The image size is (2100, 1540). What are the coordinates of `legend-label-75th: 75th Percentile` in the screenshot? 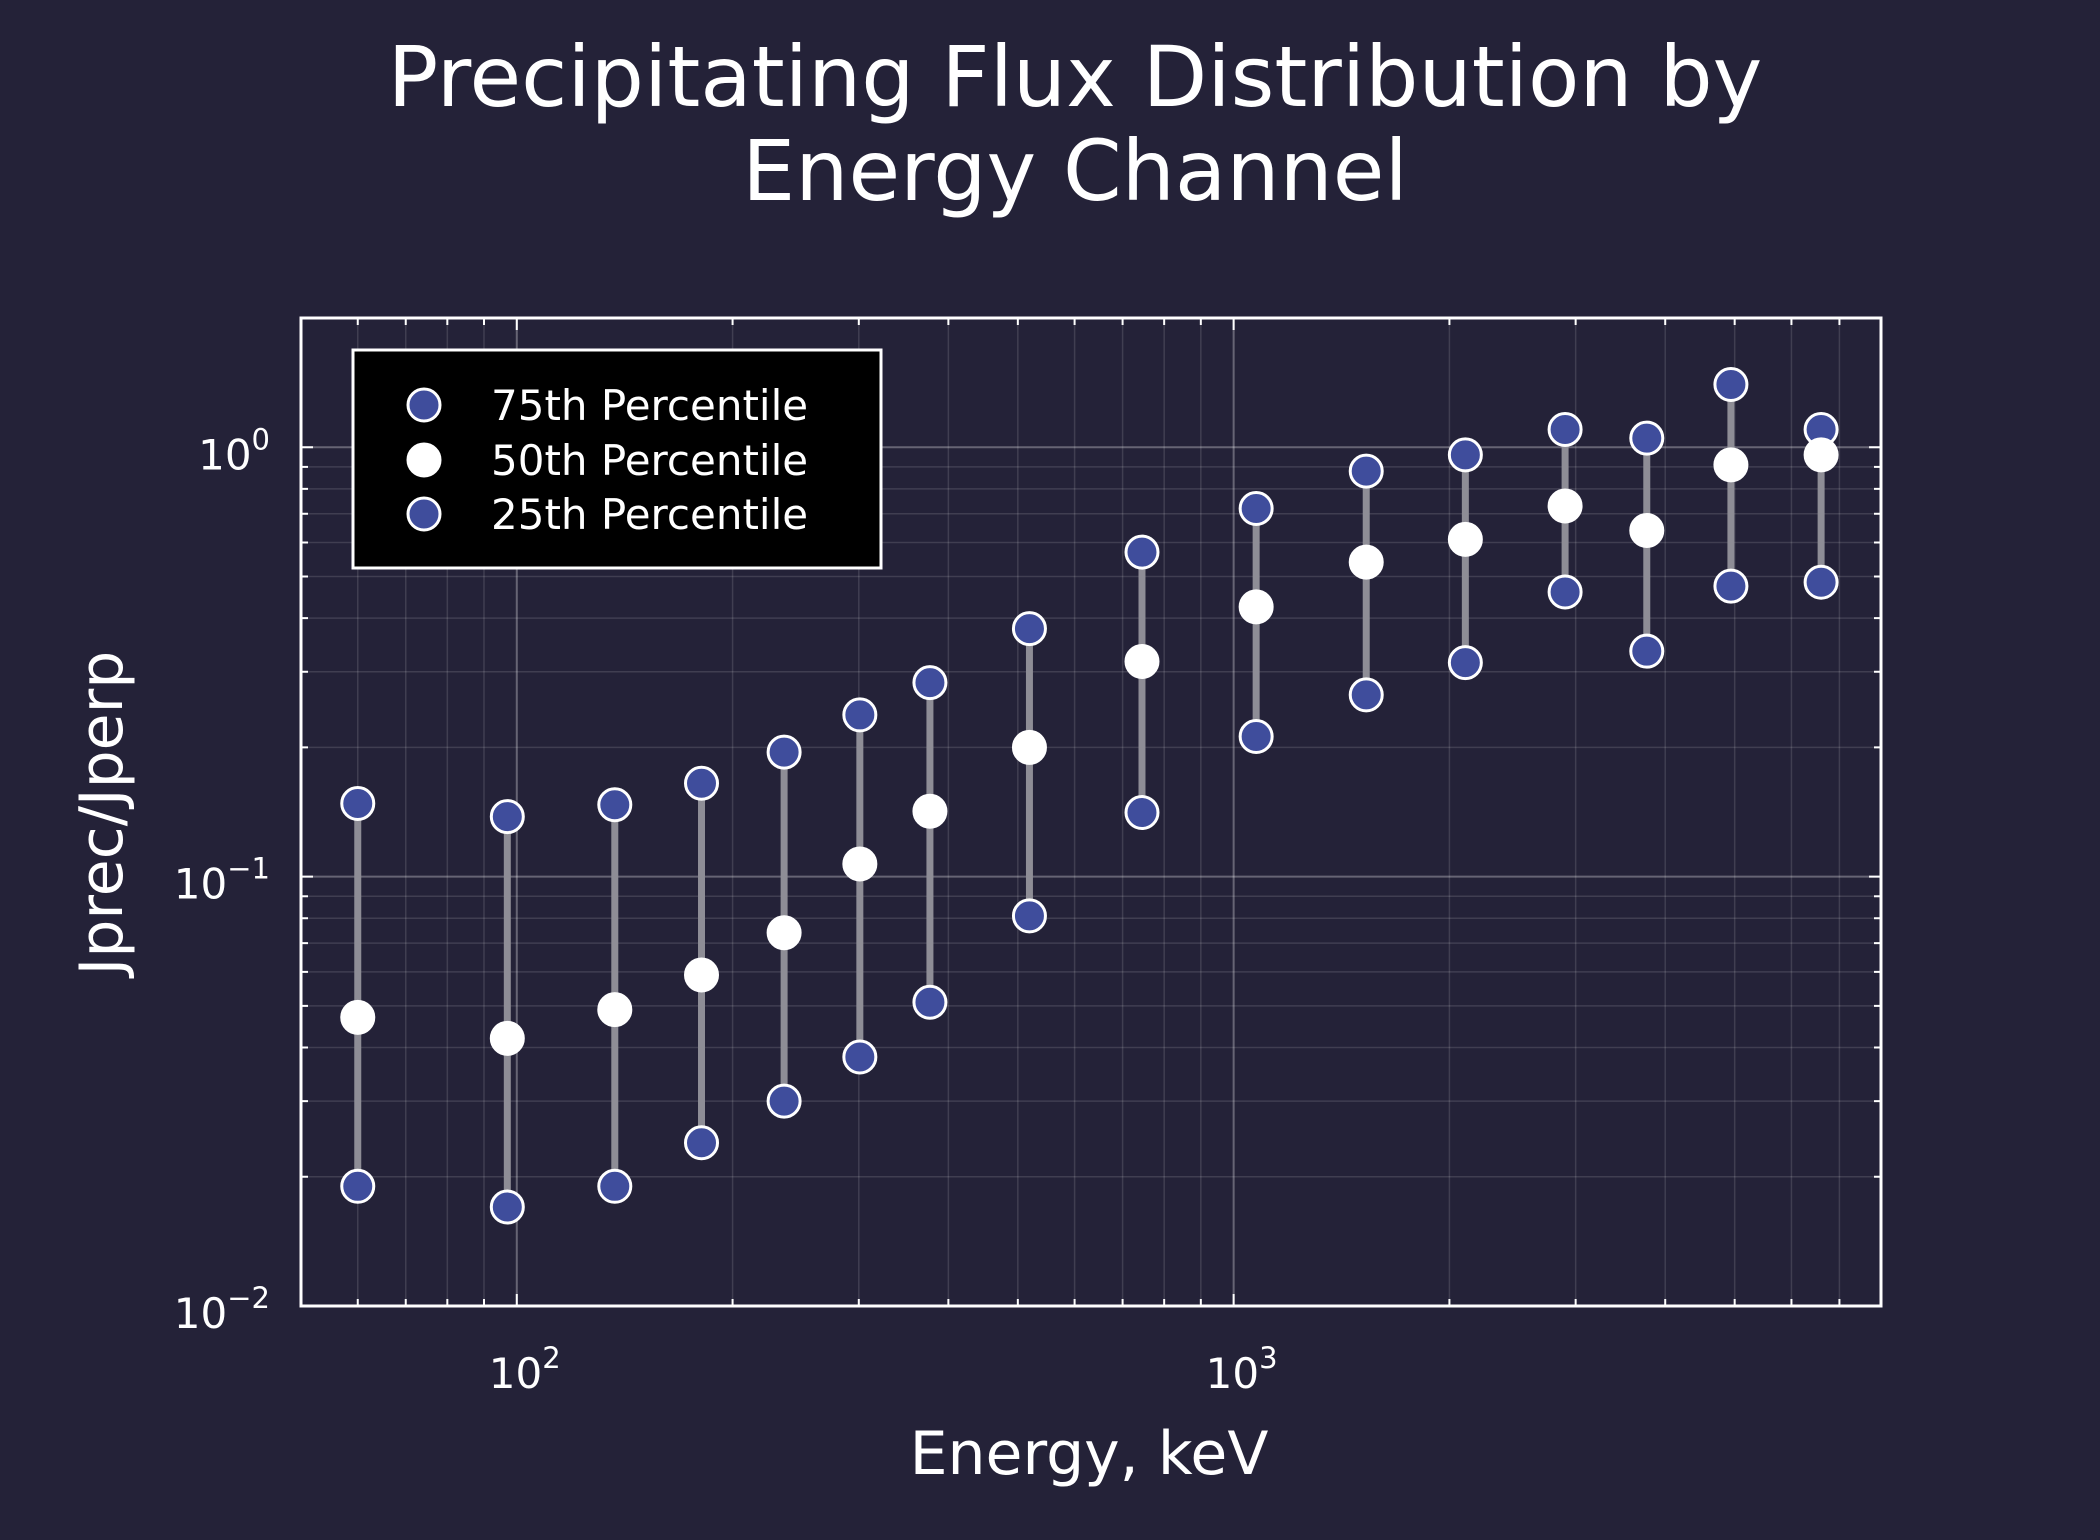 It's located at (649, 405).